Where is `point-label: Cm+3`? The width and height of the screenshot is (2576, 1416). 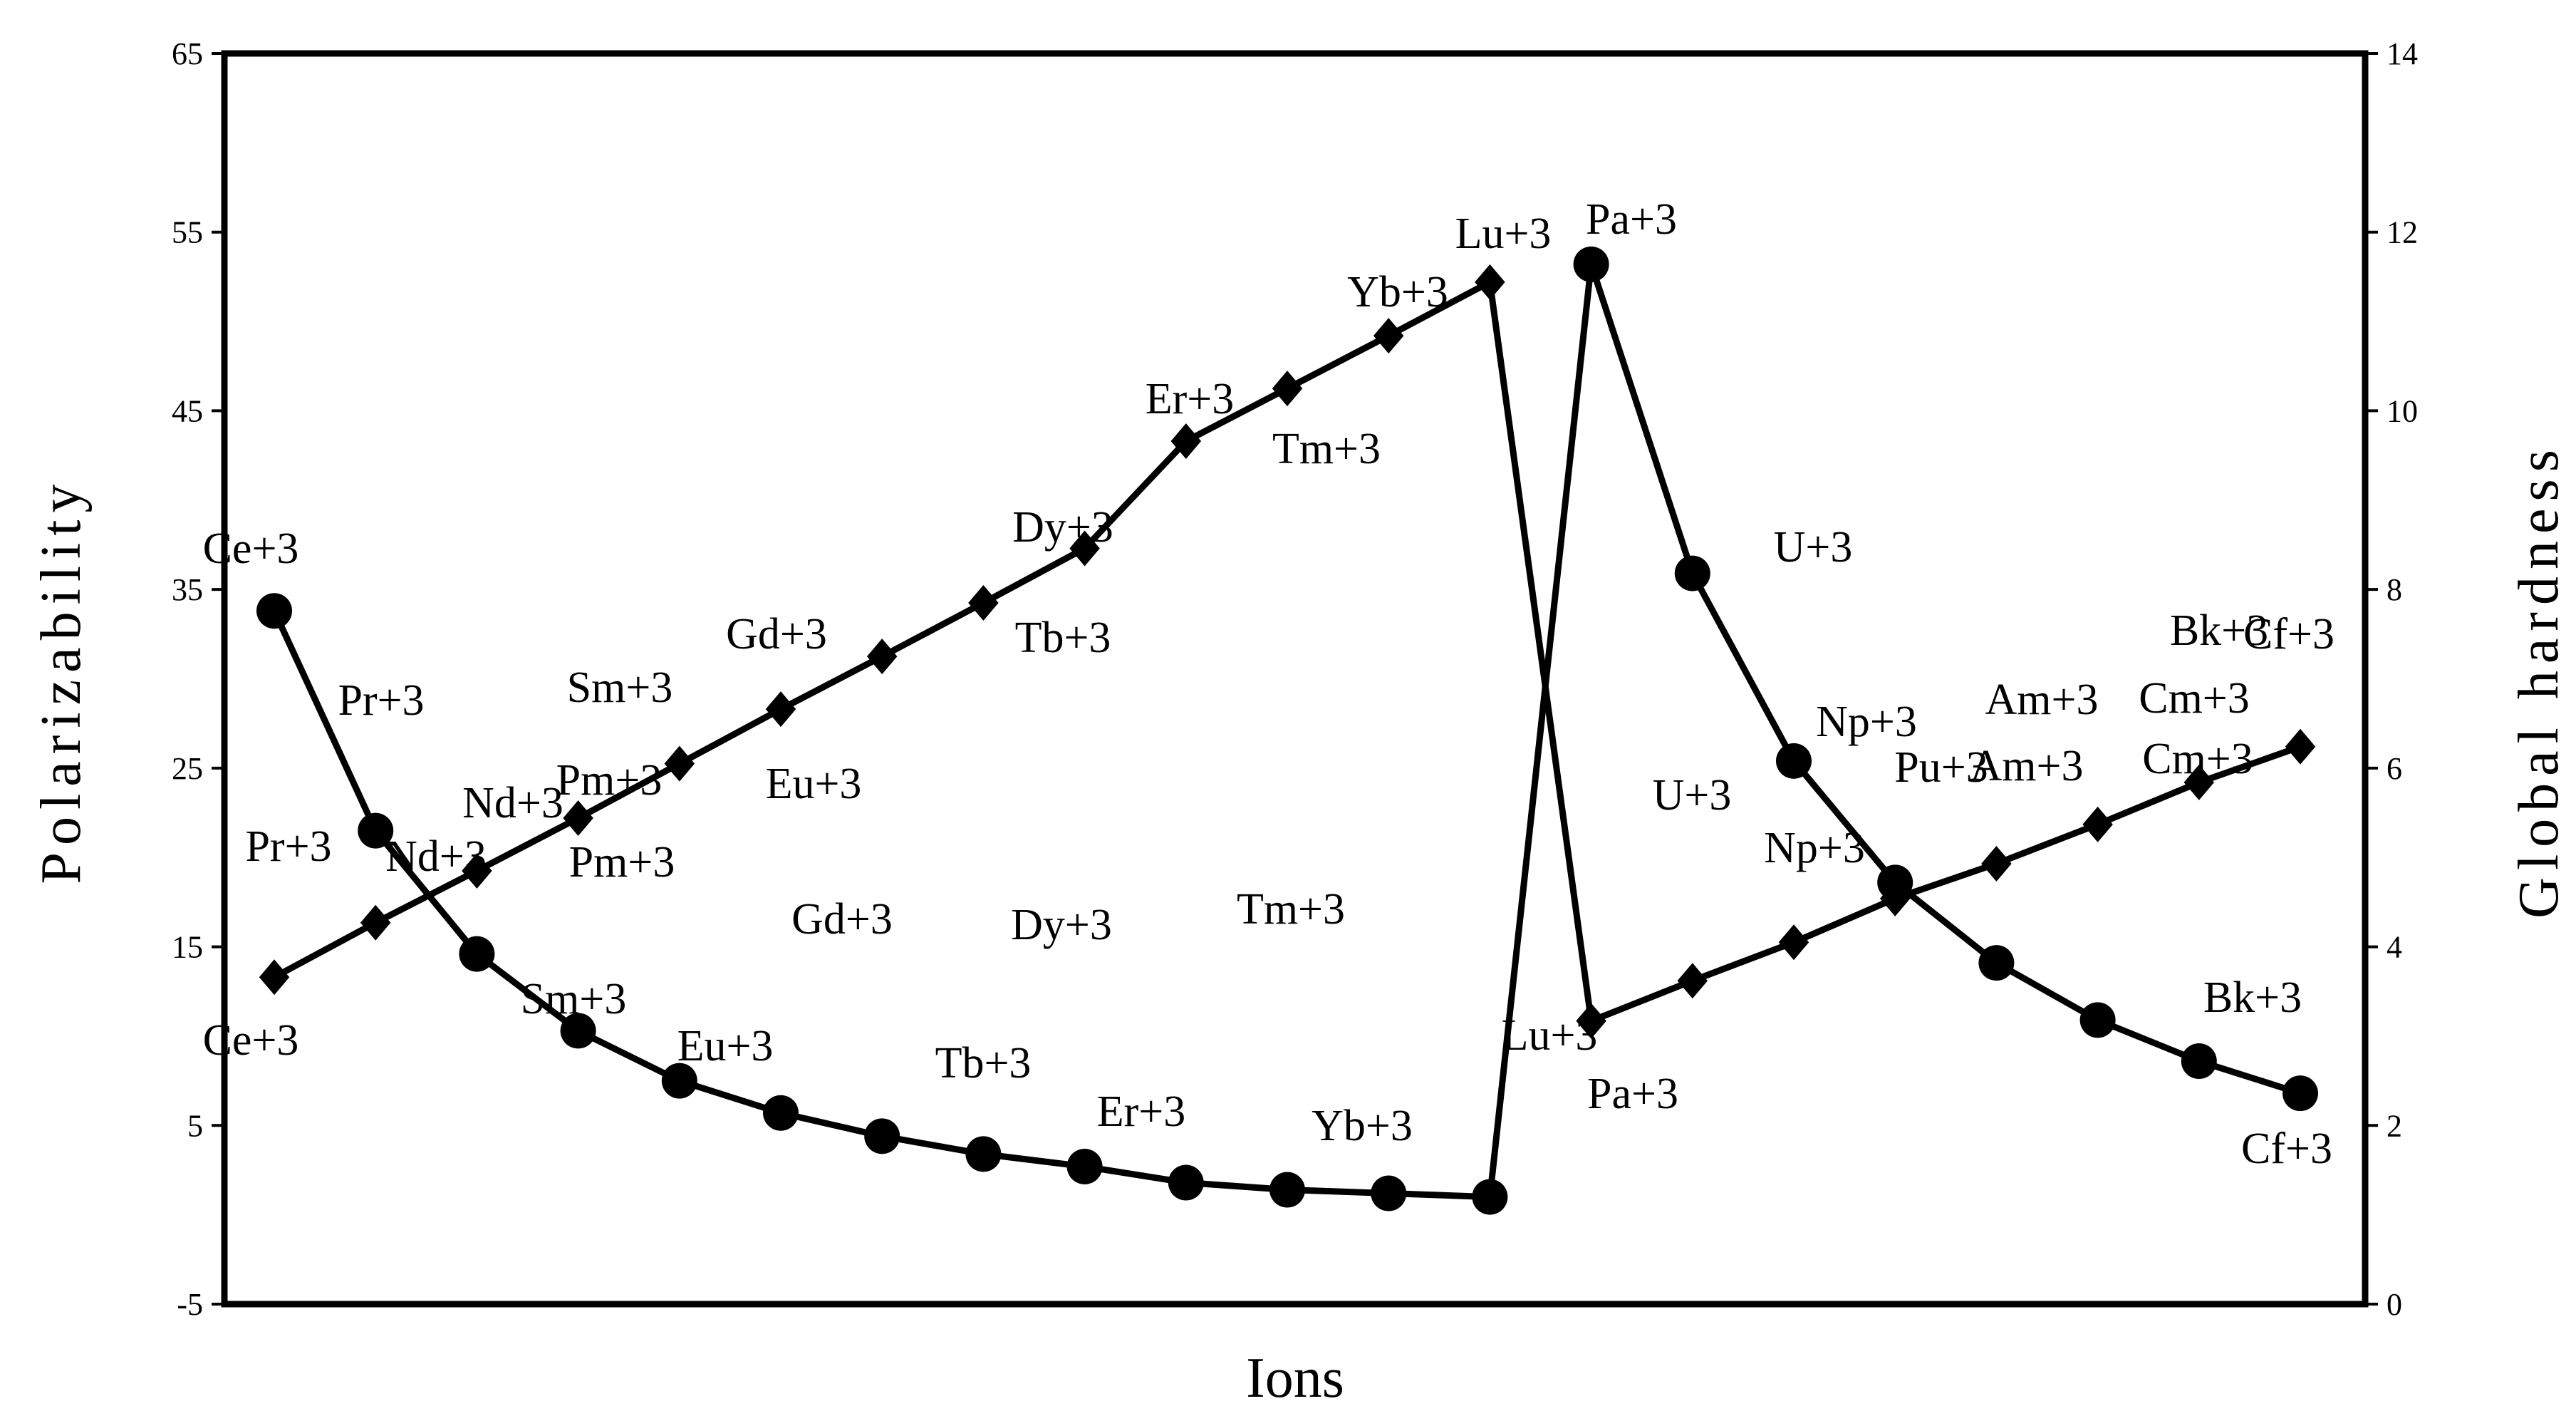
point-label: Cm+3 is located at coordinates (2194, 698).